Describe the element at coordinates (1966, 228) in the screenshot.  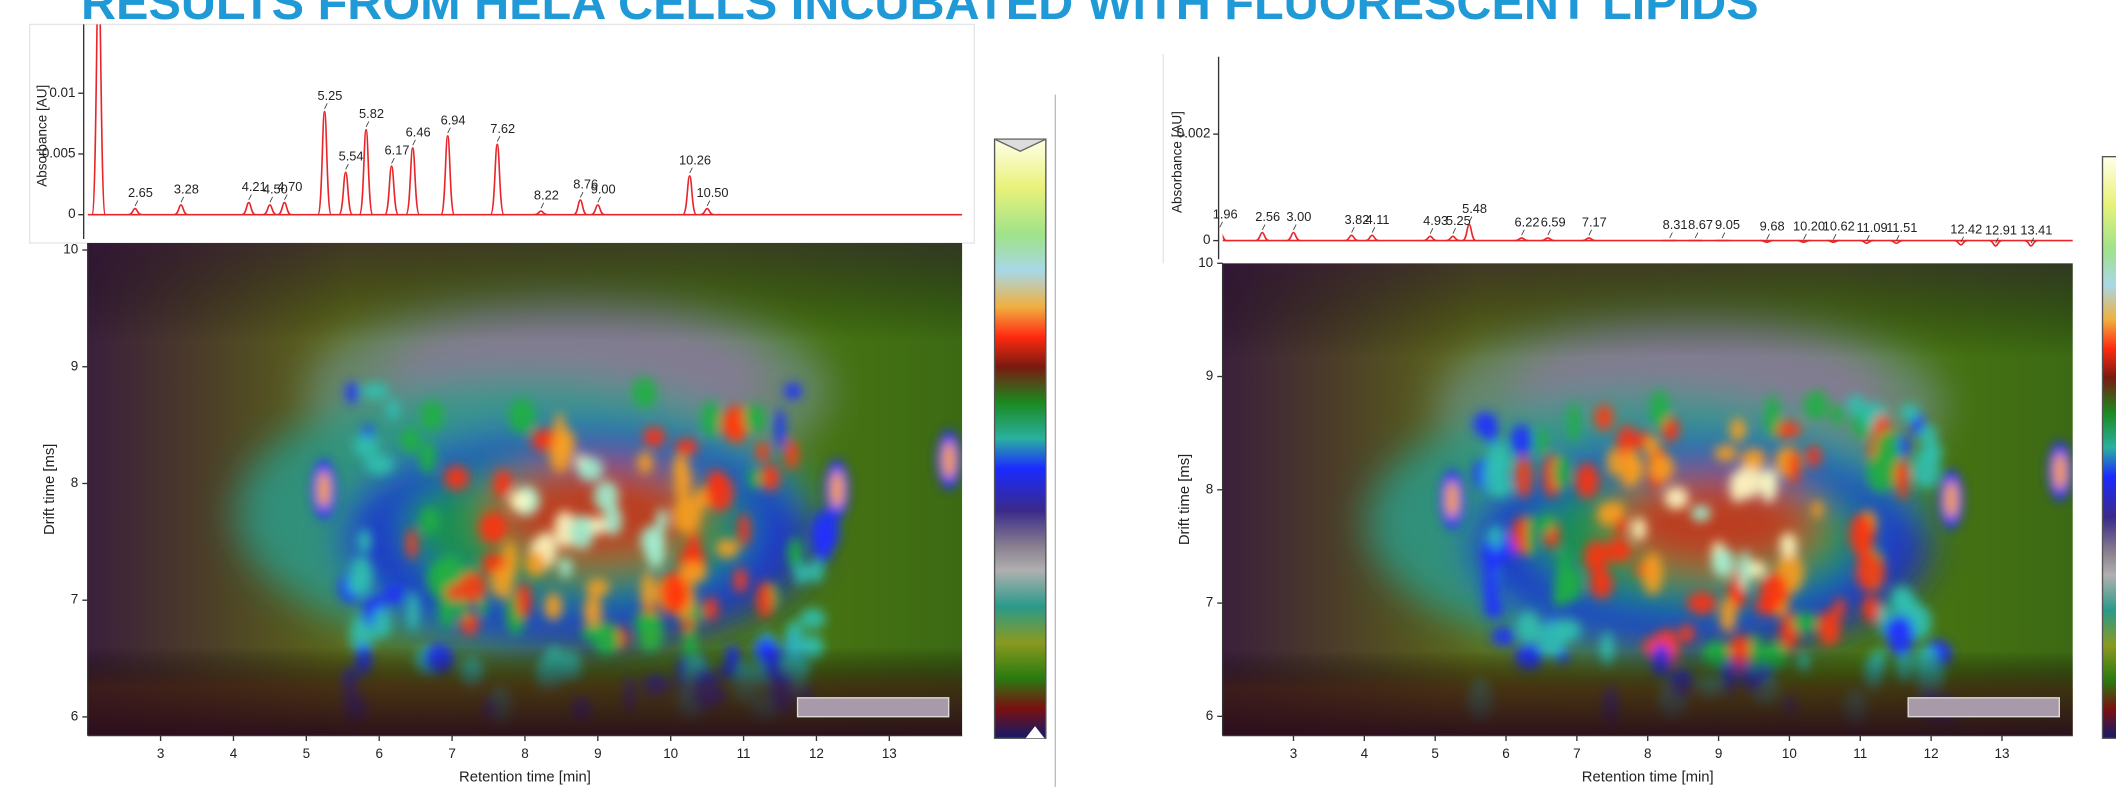
I see `peak-label: 12.42` at that location.